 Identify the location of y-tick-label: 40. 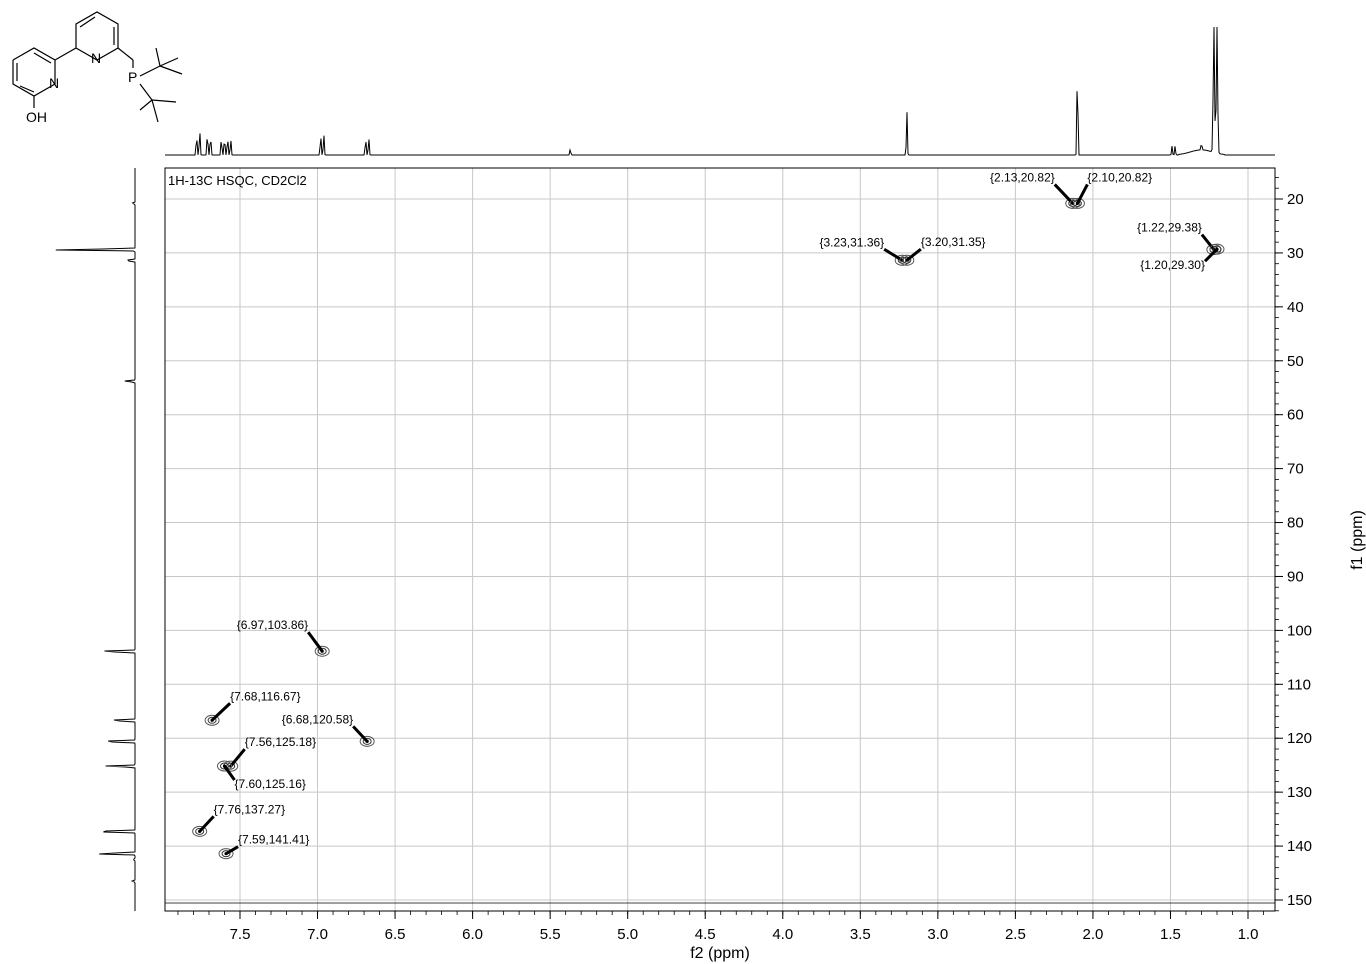
(1295, 307).